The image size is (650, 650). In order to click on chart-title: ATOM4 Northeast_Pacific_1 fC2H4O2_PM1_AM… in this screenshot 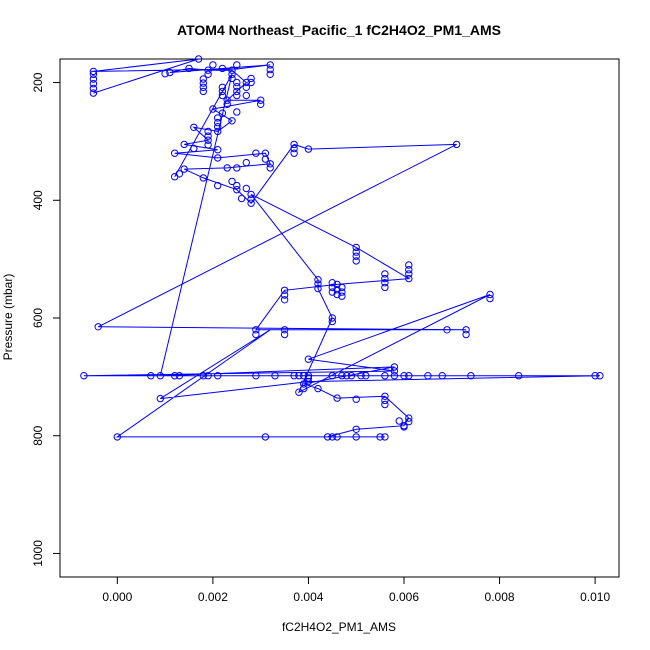, I will do `click(339, 30)`.